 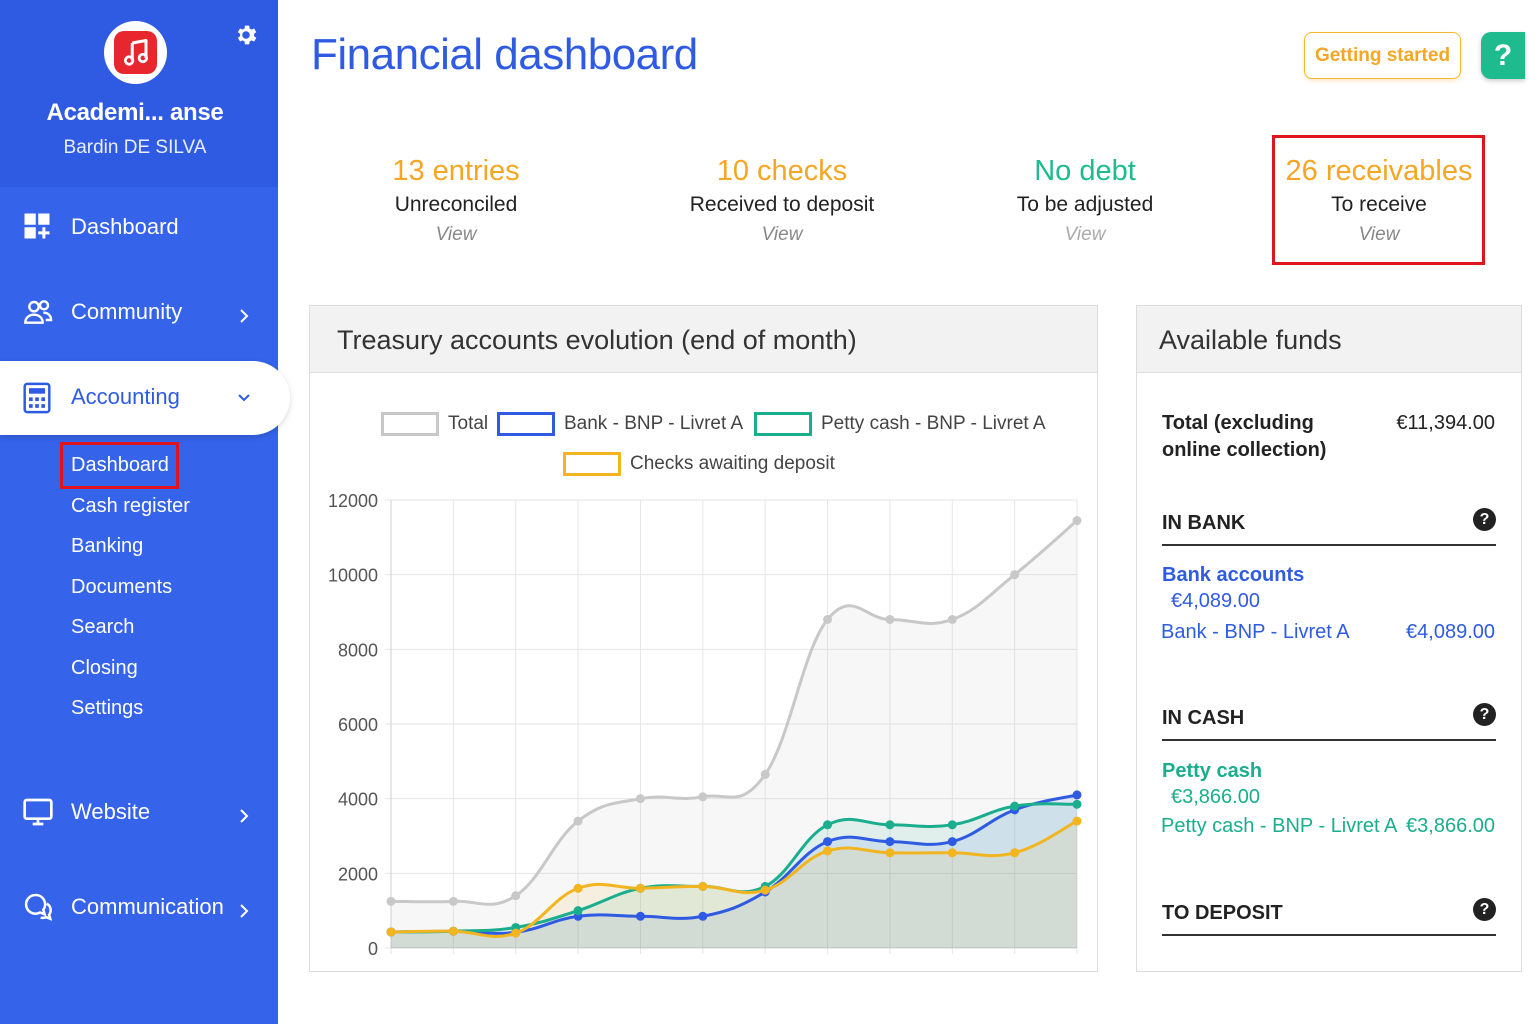 I want to click on petty-cash-title: Petty cash, so click(x=1212, y=771).